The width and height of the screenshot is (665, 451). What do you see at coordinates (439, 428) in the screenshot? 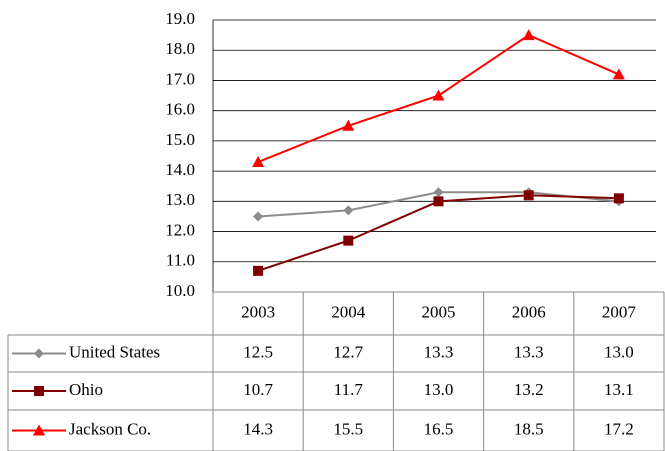
I see `table-value: 16.5` at bounding box center [439, 428].